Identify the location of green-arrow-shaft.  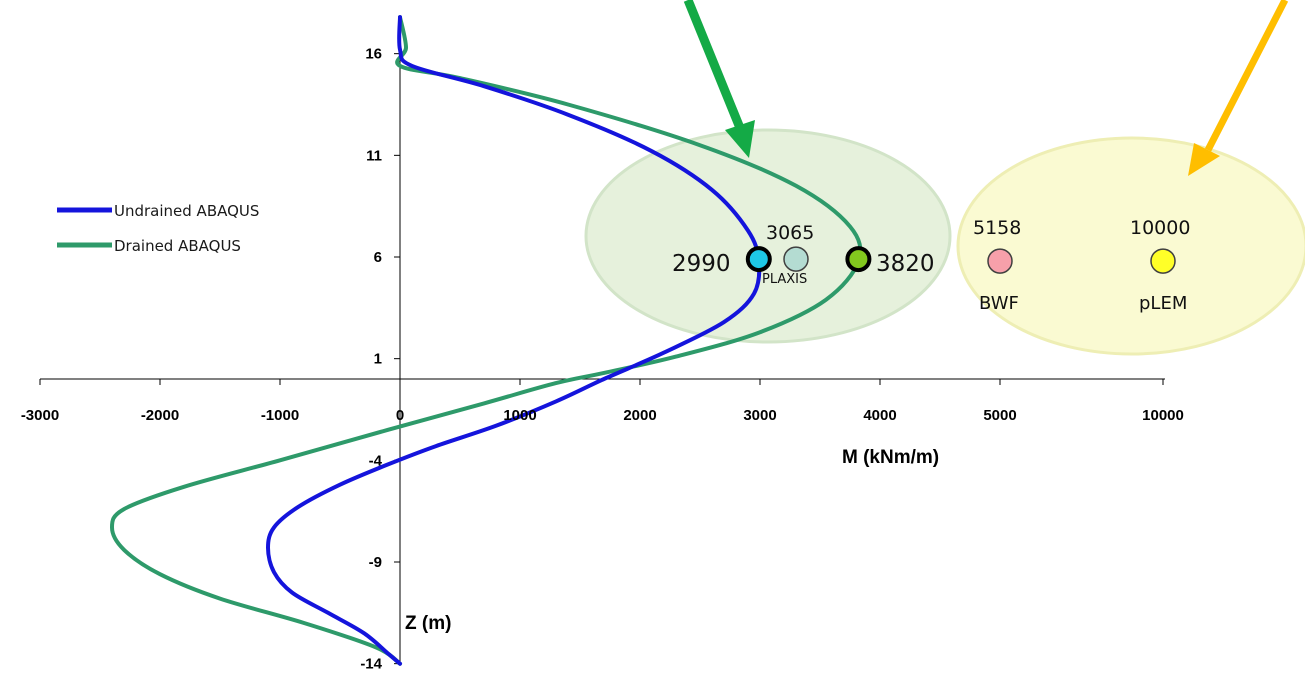
(714, 65).